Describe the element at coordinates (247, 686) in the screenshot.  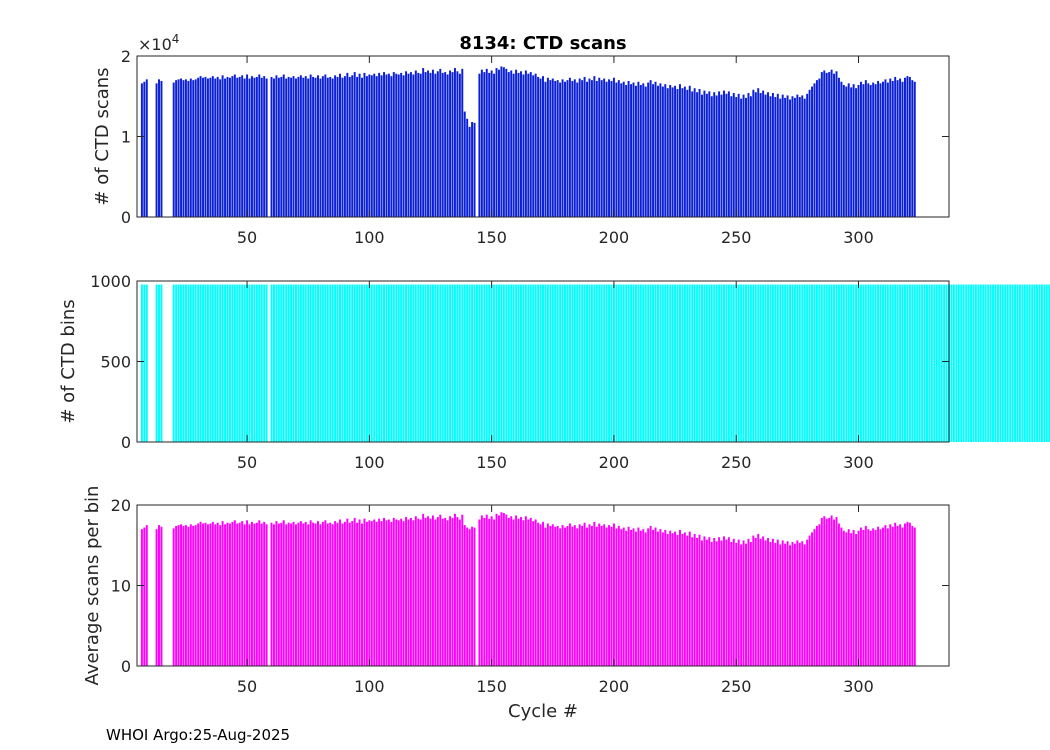
I see `x-tick-label: 50` at that location.